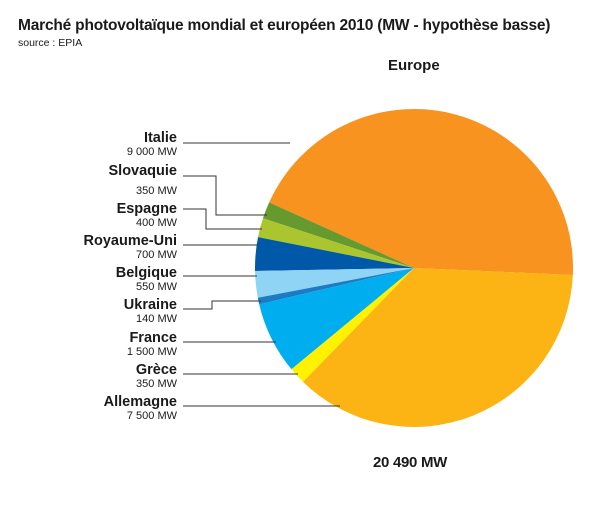 The image size is (615, 523). Describe the element at coordinates (156, 255) in the screenshot. I see `label-value: 700 MW` at that location.